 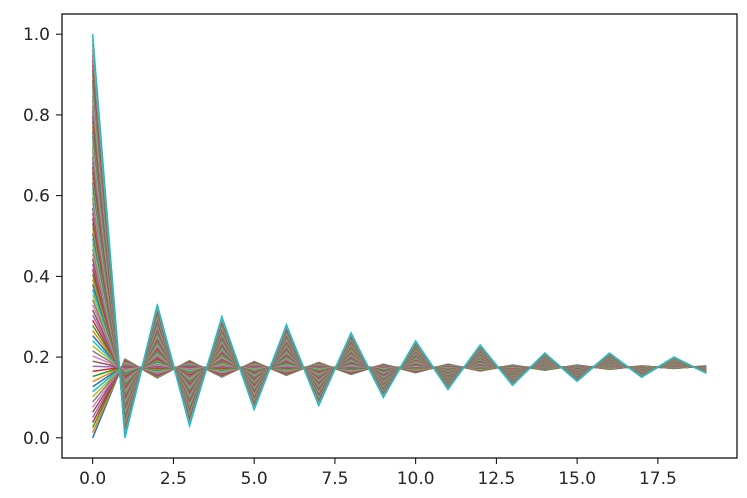 I want to click on x-tick-label: 0.0, so click(x=92, y=479).